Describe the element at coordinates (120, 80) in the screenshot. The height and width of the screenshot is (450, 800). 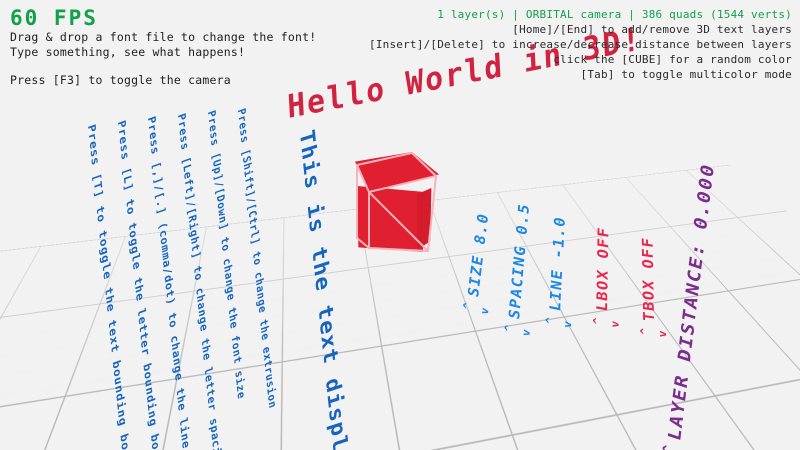
I see `hint-toggle-camera: Press [F3] to toggle the camera` at that location.